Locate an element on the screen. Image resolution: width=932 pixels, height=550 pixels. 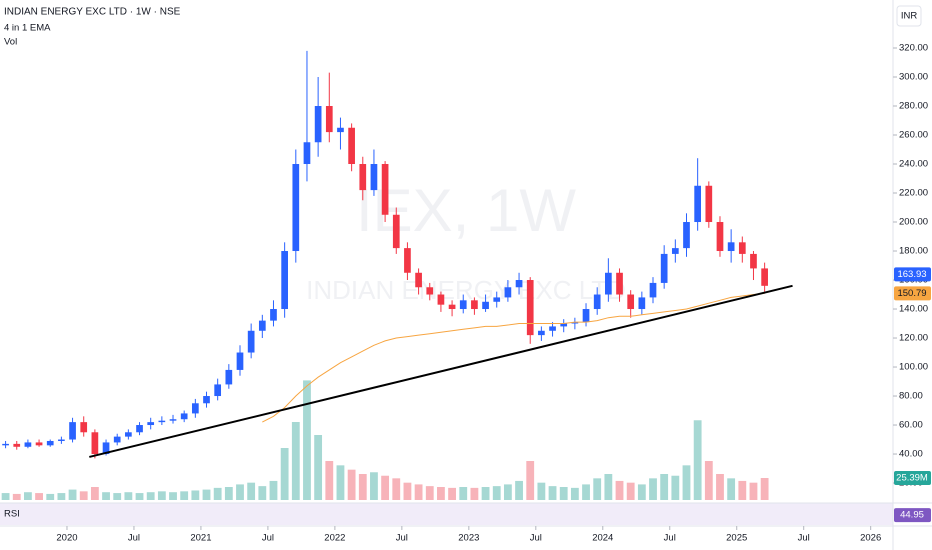
y-tick-label: 260.00 is located at coordinates (913, 135).